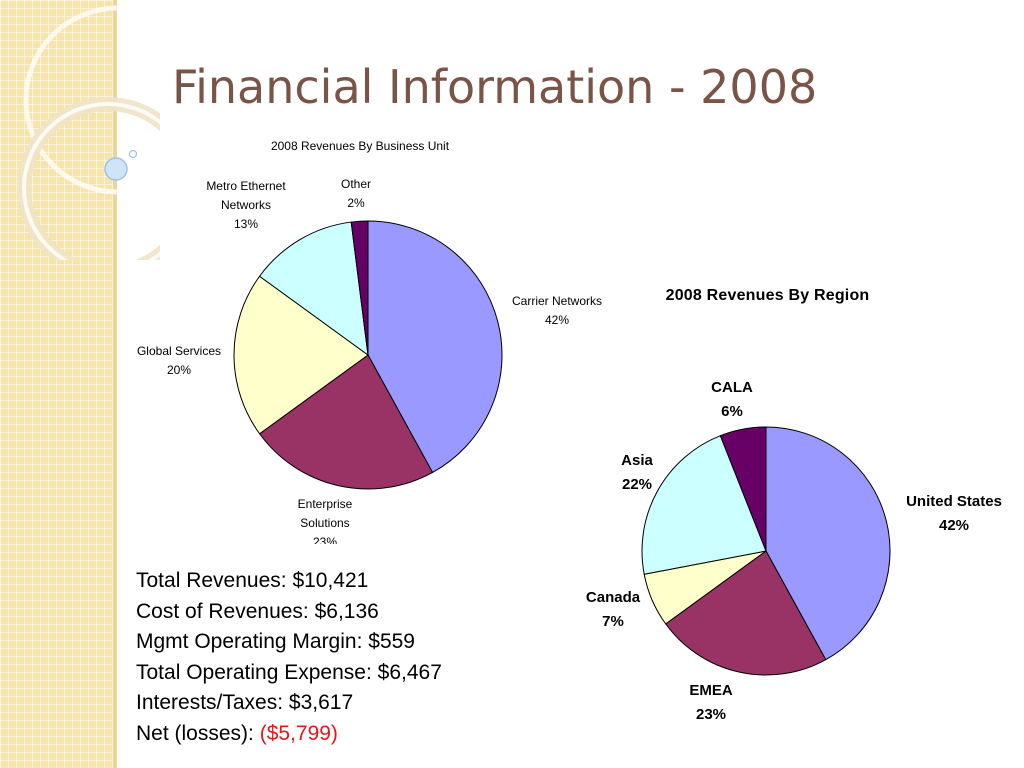 The image size is (1024, 768). Describe the element at coordinates (325, 520) in the screenshot. I see `label-enterprise-solutions: Enterprise Solutions 23%` at that location.